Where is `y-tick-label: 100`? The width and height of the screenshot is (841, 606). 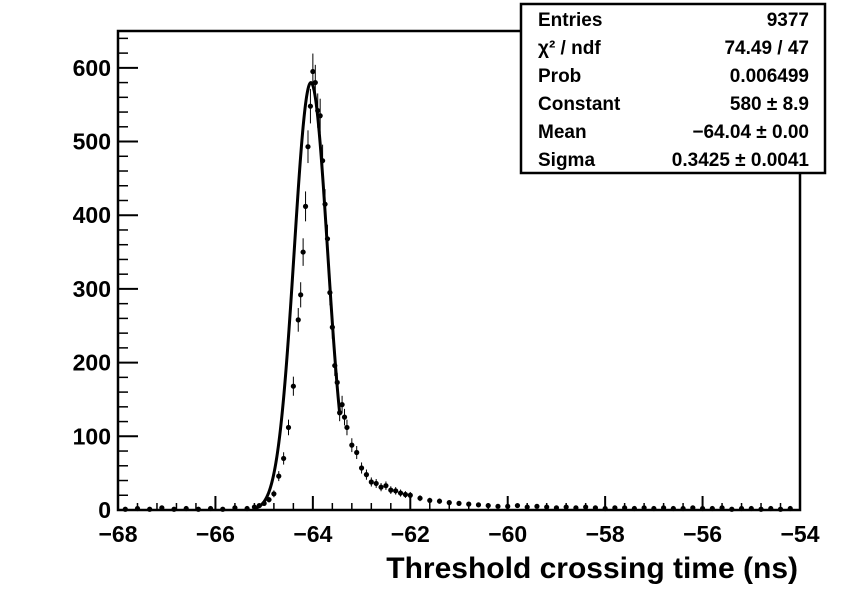 y-tick-label: 100 is located at coordinates (92, 436).